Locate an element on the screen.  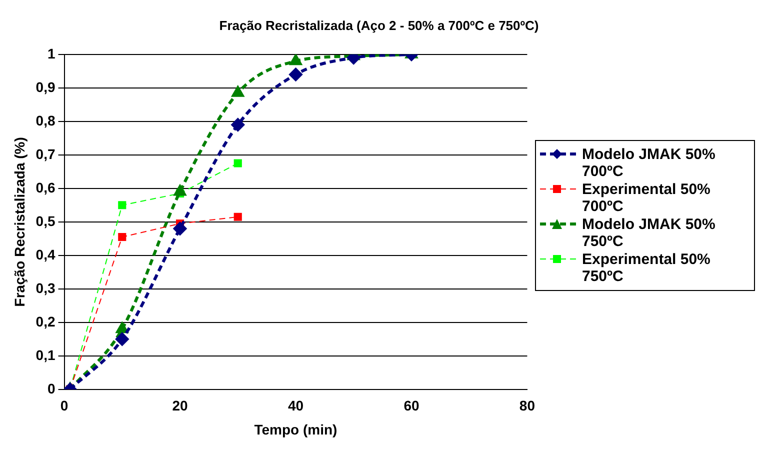
y-tick-label: 0,2 is located at coordinates (46, 321).